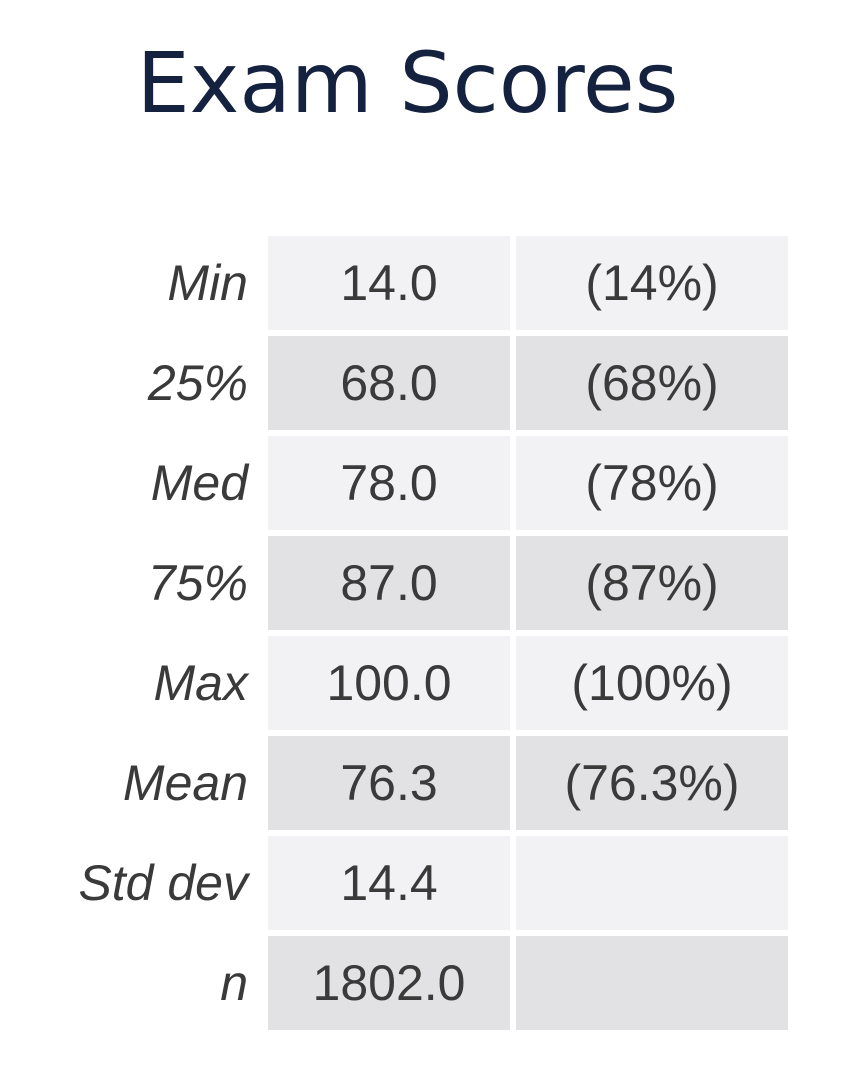  I want to click on row-percent: (100%), so click(652, 683).